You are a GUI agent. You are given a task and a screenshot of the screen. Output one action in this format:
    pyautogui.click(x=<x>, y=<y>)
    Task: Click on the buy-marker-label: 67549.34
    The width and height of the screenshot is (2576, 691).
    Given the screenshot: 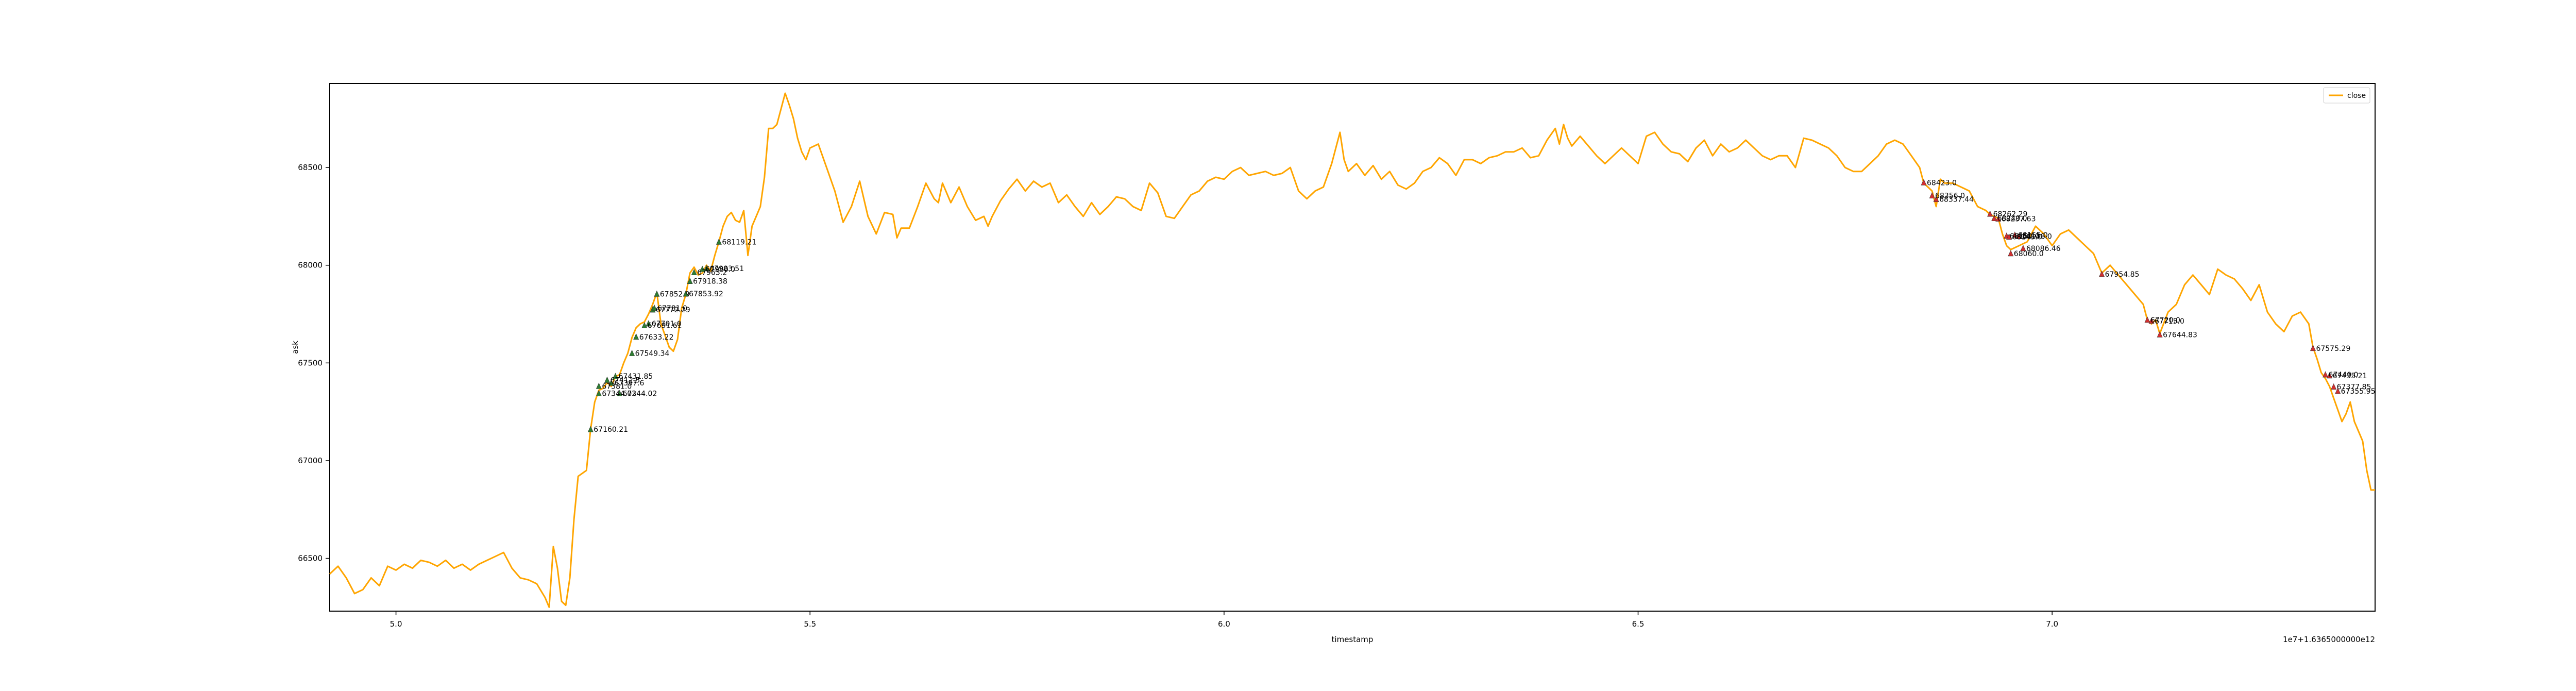 What is the action you would take?
    pyautogui.click(x=652, y=354)
    